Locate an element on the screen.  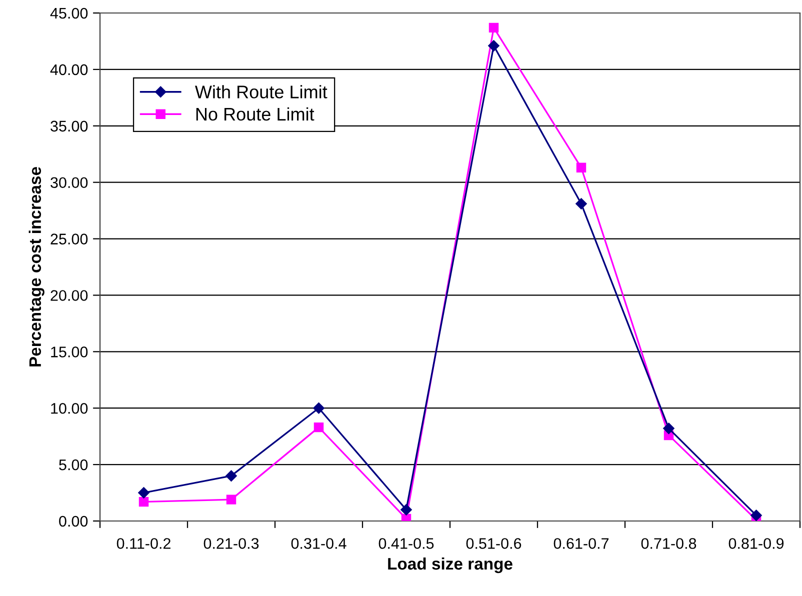
x-tick-label: 0.61-0.7 is located at coordinates (581, 543).